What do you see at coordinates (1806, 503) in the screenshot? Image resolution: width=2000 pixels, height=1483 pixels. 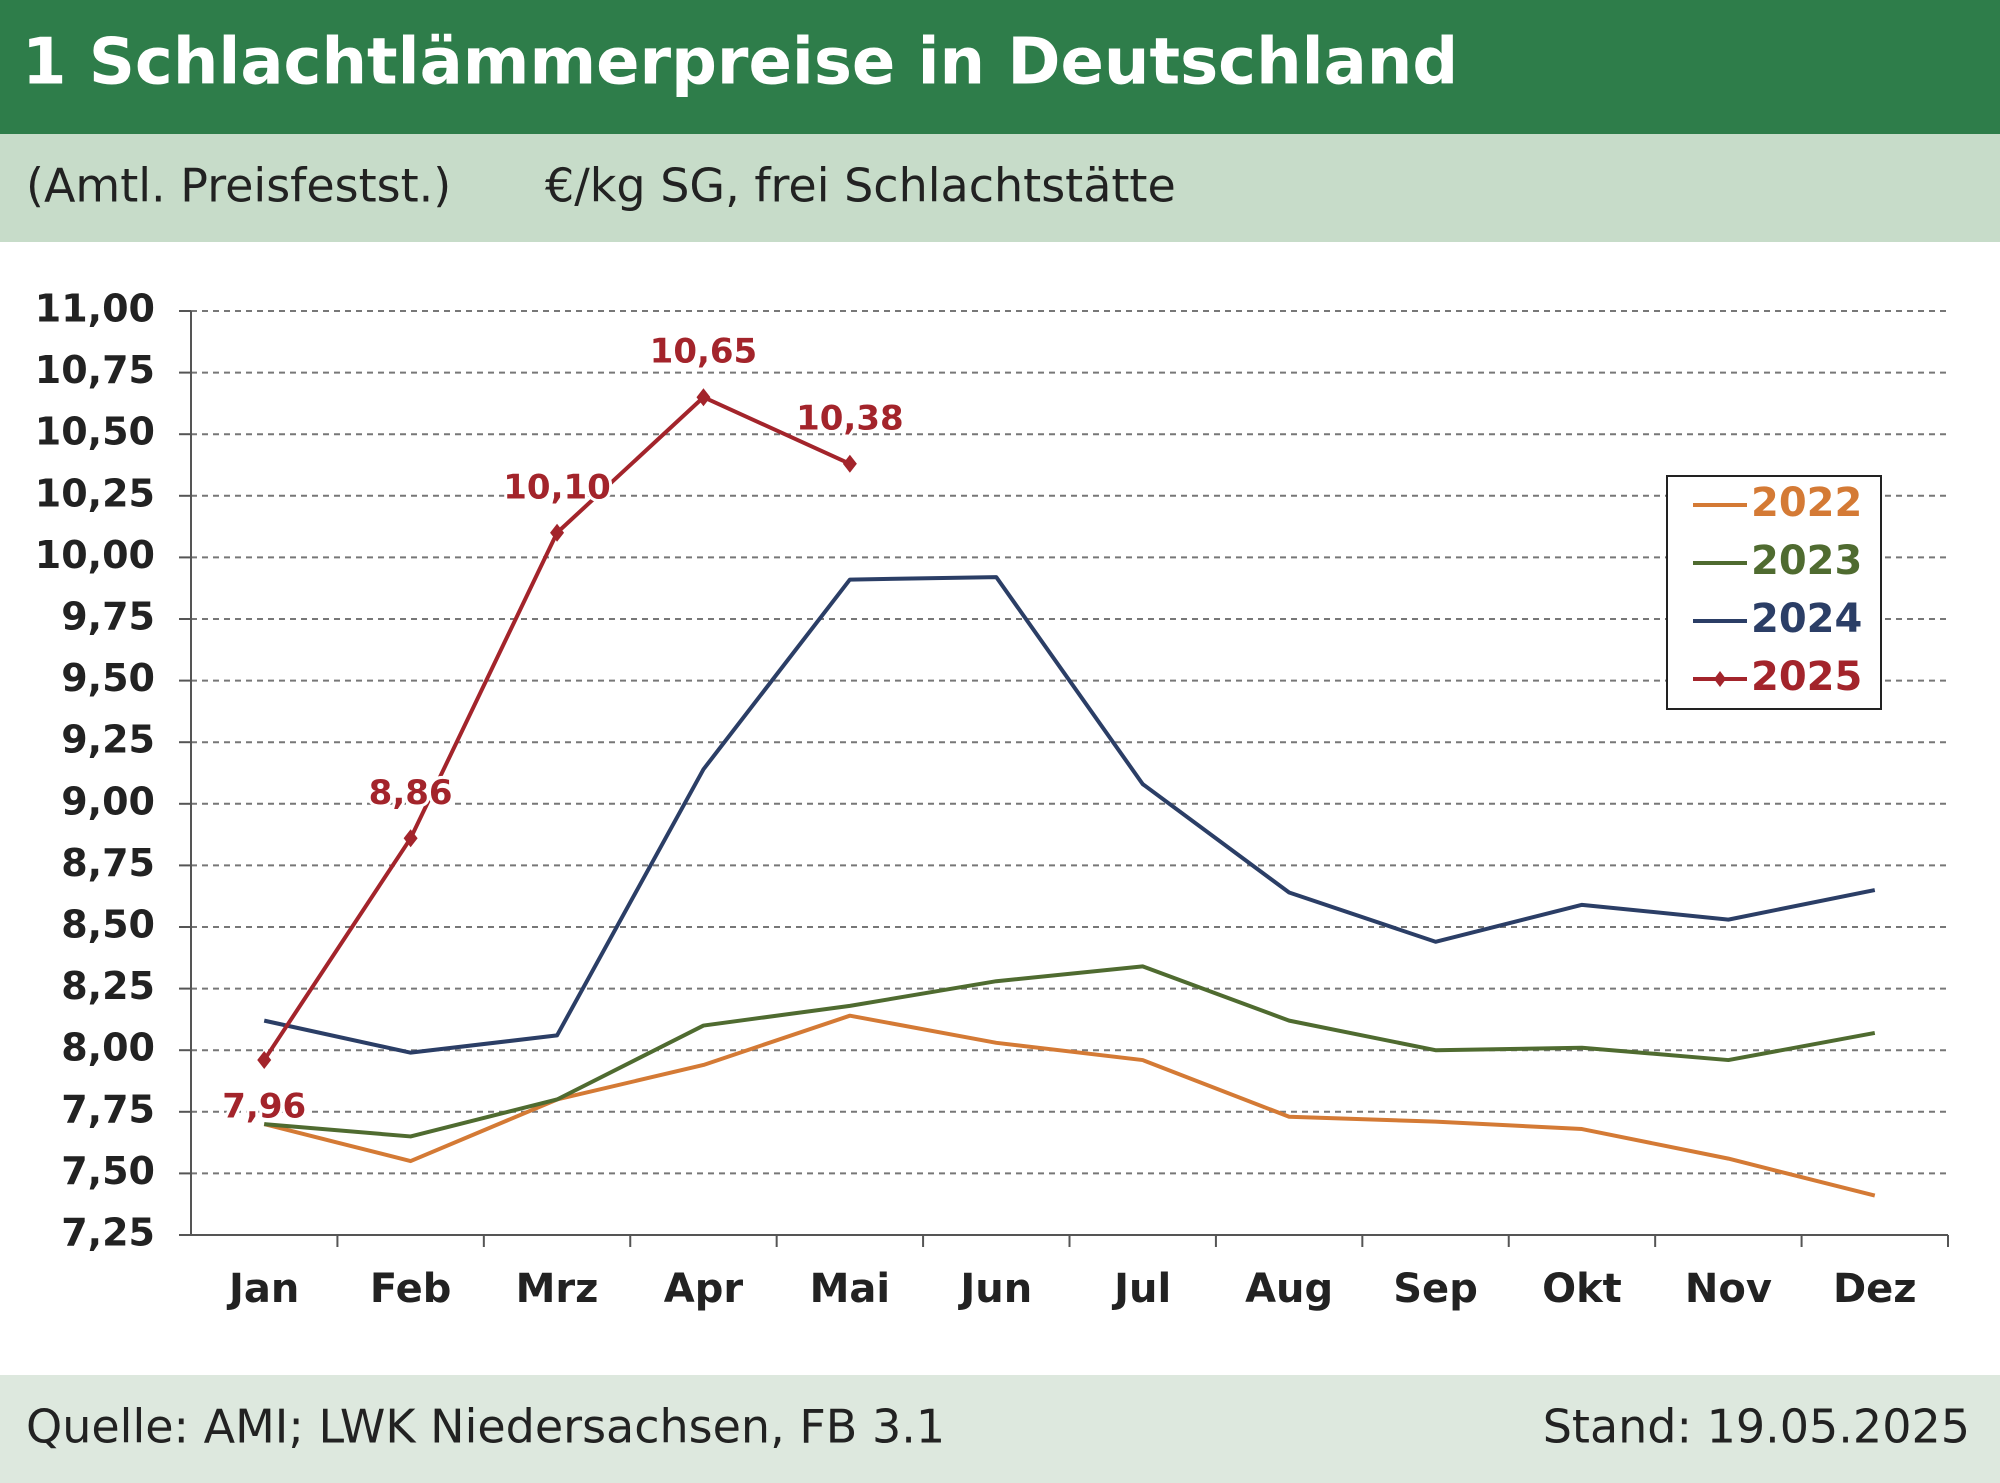 I see `legend-label: 2022` at bounding box center [1806, 503].